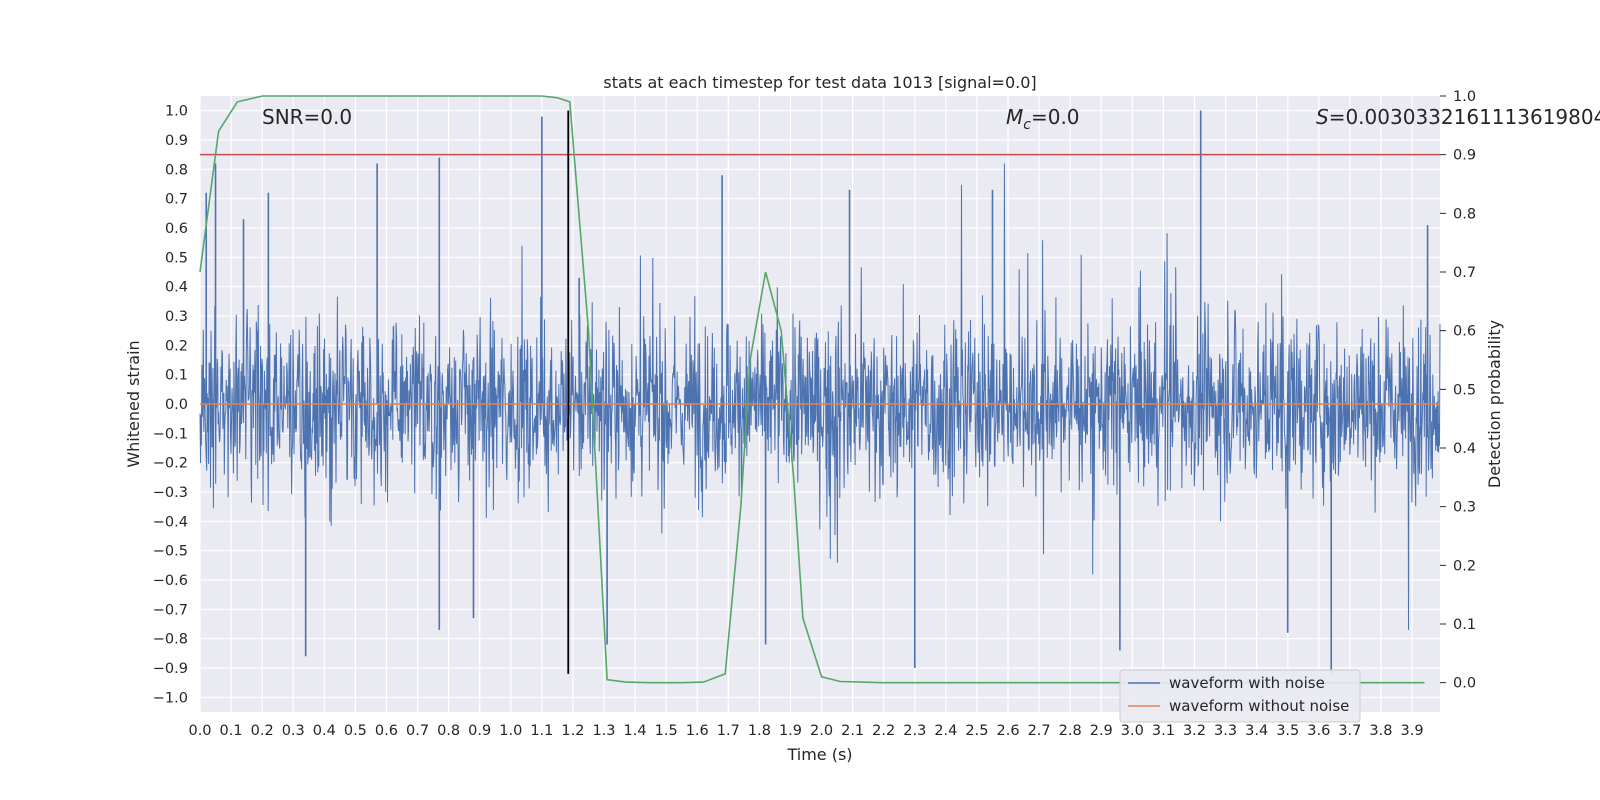 This screenshot has width=1600, height=800. I want to click on x-tick-label: 1.1, so click(541, 731).